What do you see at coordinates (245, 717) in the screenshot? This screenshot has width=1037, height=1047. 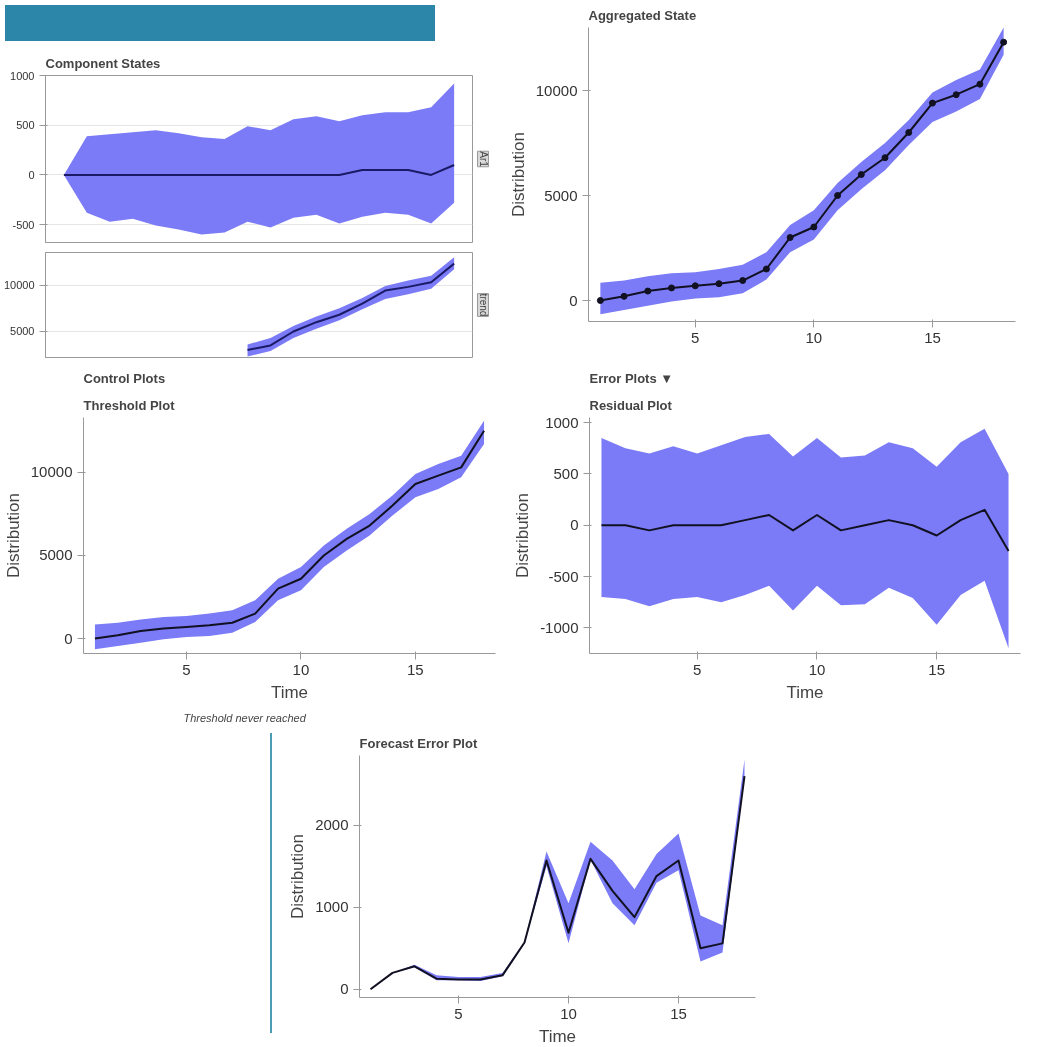 I see `text: Threshold never reached` at bounding box center [245, 717].